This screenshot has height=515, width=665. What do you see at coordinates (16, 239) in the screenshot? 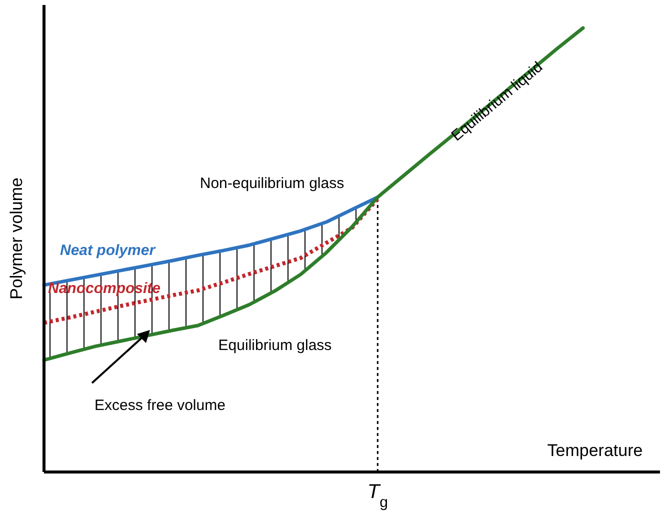
I see `y-axis-title: Polymer volume` at bounding box center [16, 239].